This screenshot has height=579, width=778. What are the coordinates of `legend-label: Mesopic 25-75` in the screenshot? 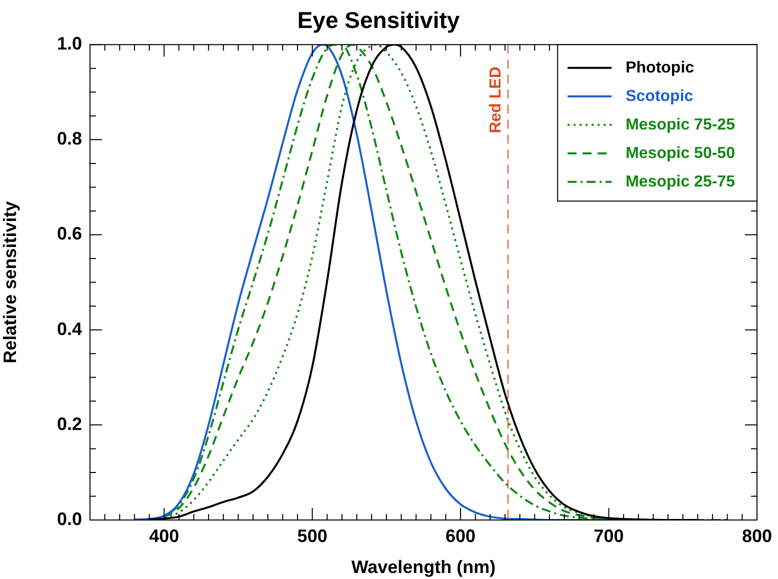 It's located at (681, 181).